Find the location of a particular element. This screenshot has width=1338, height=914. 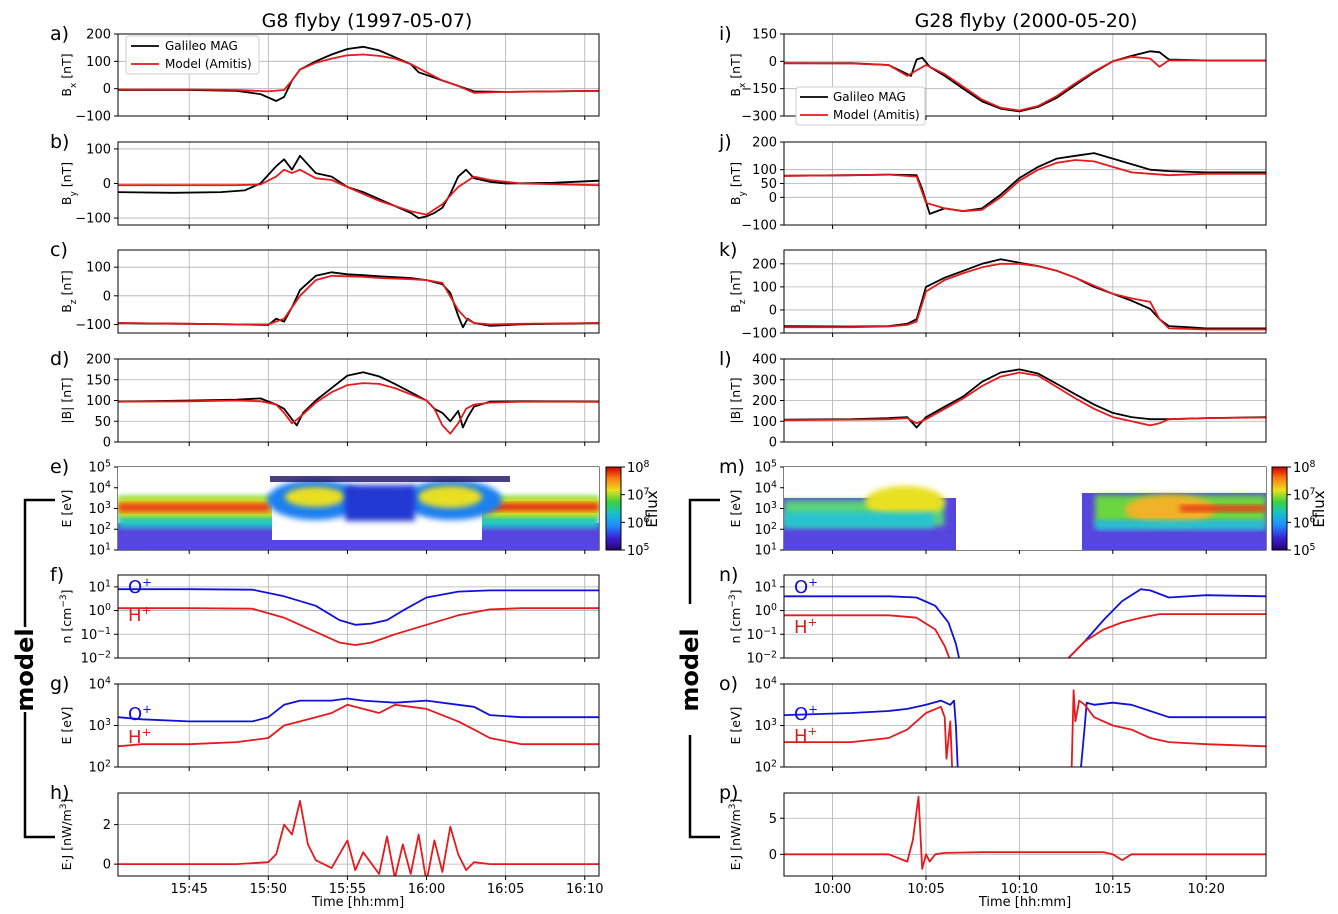

xlabel-left: Time [hh:mm] is located at coordinates (357, 902).